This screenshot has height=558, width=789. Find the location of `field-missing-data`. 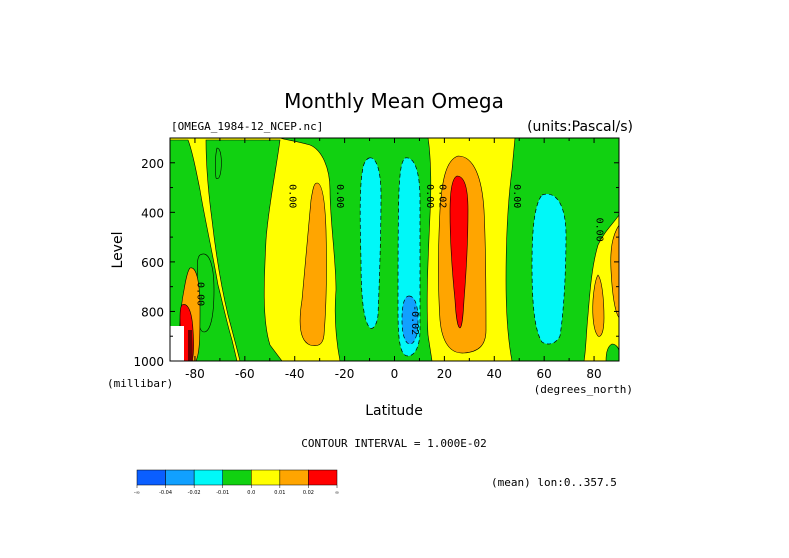

field-missing-data is located at coordinates (177, 343).